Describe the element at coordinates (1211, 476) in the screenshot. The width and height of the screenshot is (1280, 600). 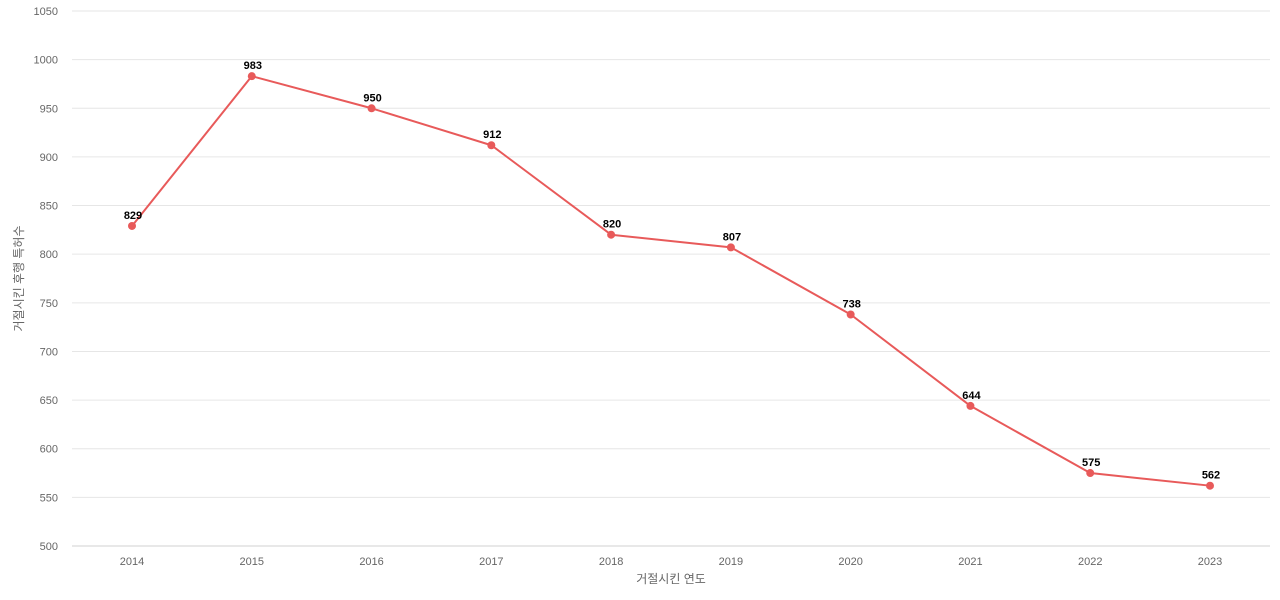
I see `data-label: 562` at that location.